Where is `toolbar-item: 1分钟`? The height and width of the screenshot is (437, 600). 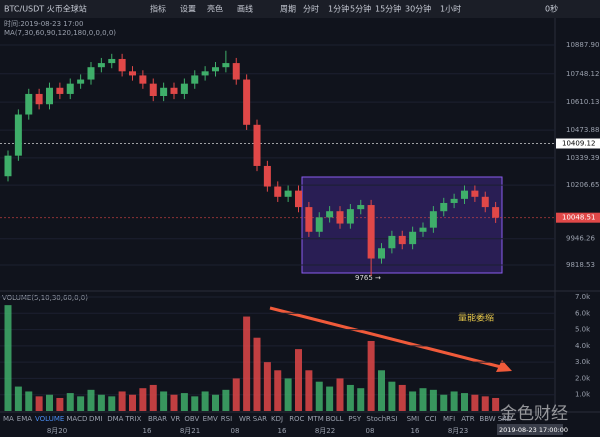 toolbar-item: 1分钟 is located at coordinates (338, 9).